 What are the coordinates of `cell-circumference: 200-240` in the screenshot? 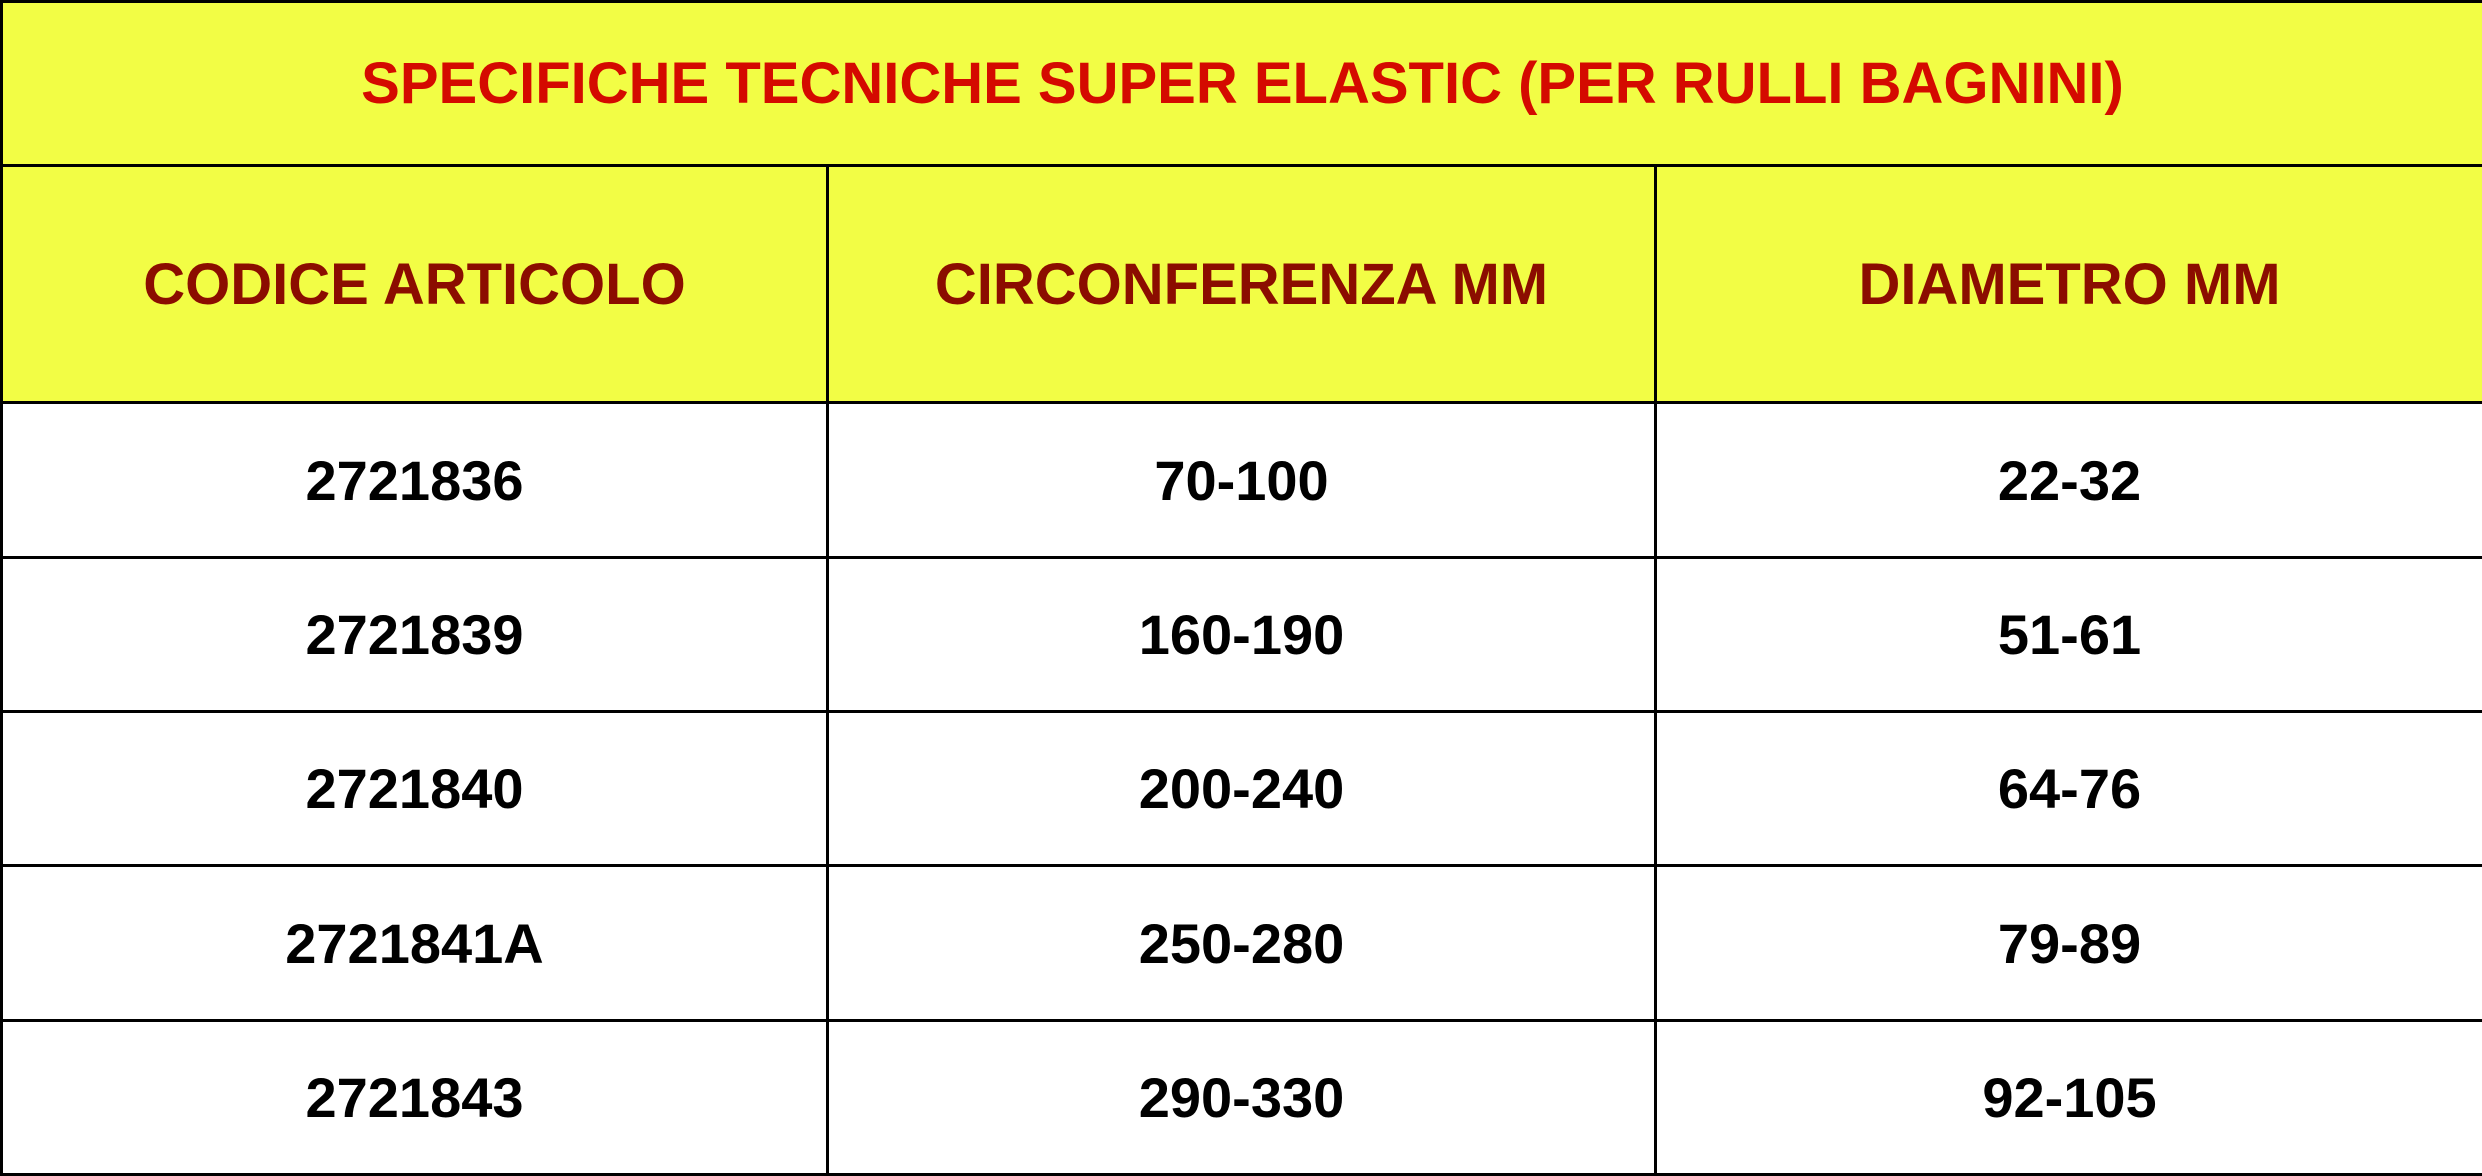 It's located at (1241, 789).